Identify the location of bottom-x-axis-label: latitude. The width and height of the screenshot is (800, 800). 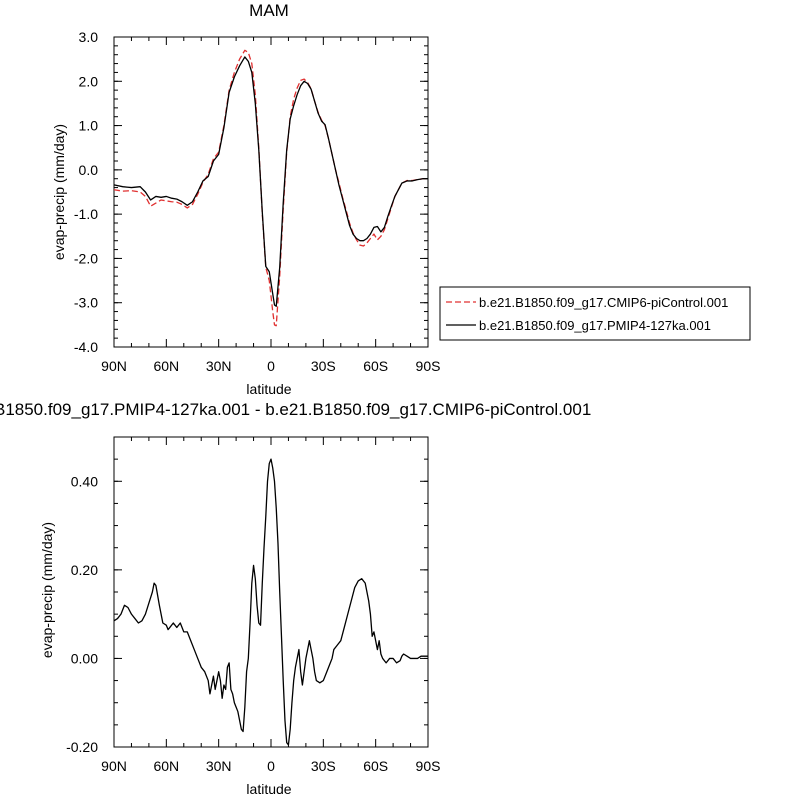
(268, 789).